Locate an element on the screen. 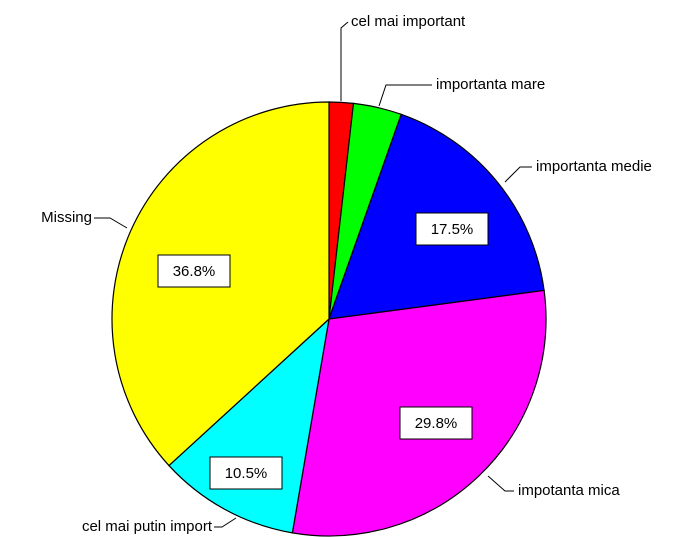 The image size is (694, 537). value-label: 10.5% is located at coordinates (246, 473).